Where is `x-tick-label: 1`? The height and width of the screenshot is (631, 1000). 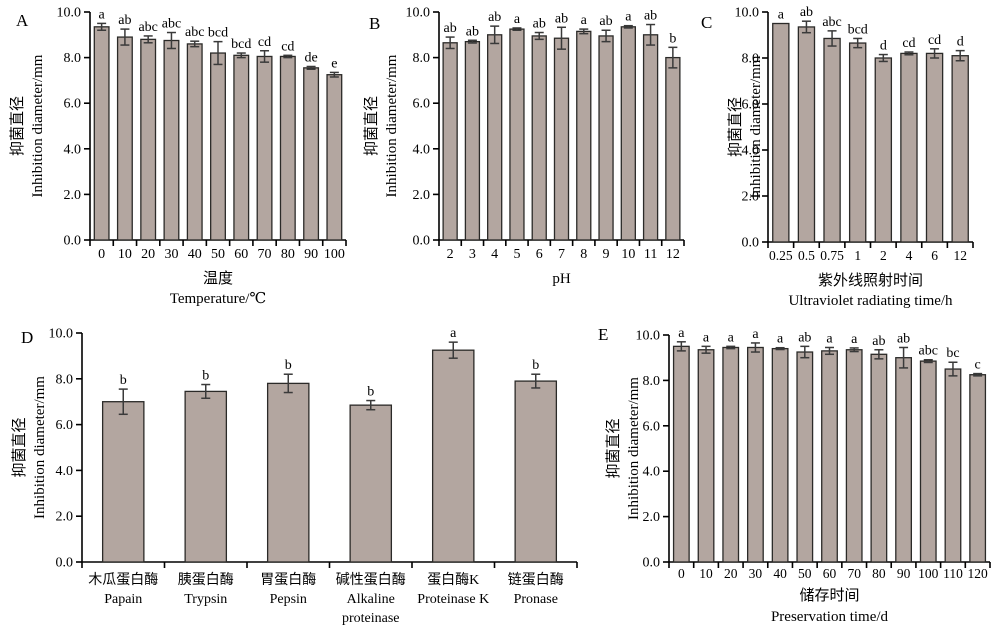 x-tick-label: 1 is located at coordinates (857, 255).